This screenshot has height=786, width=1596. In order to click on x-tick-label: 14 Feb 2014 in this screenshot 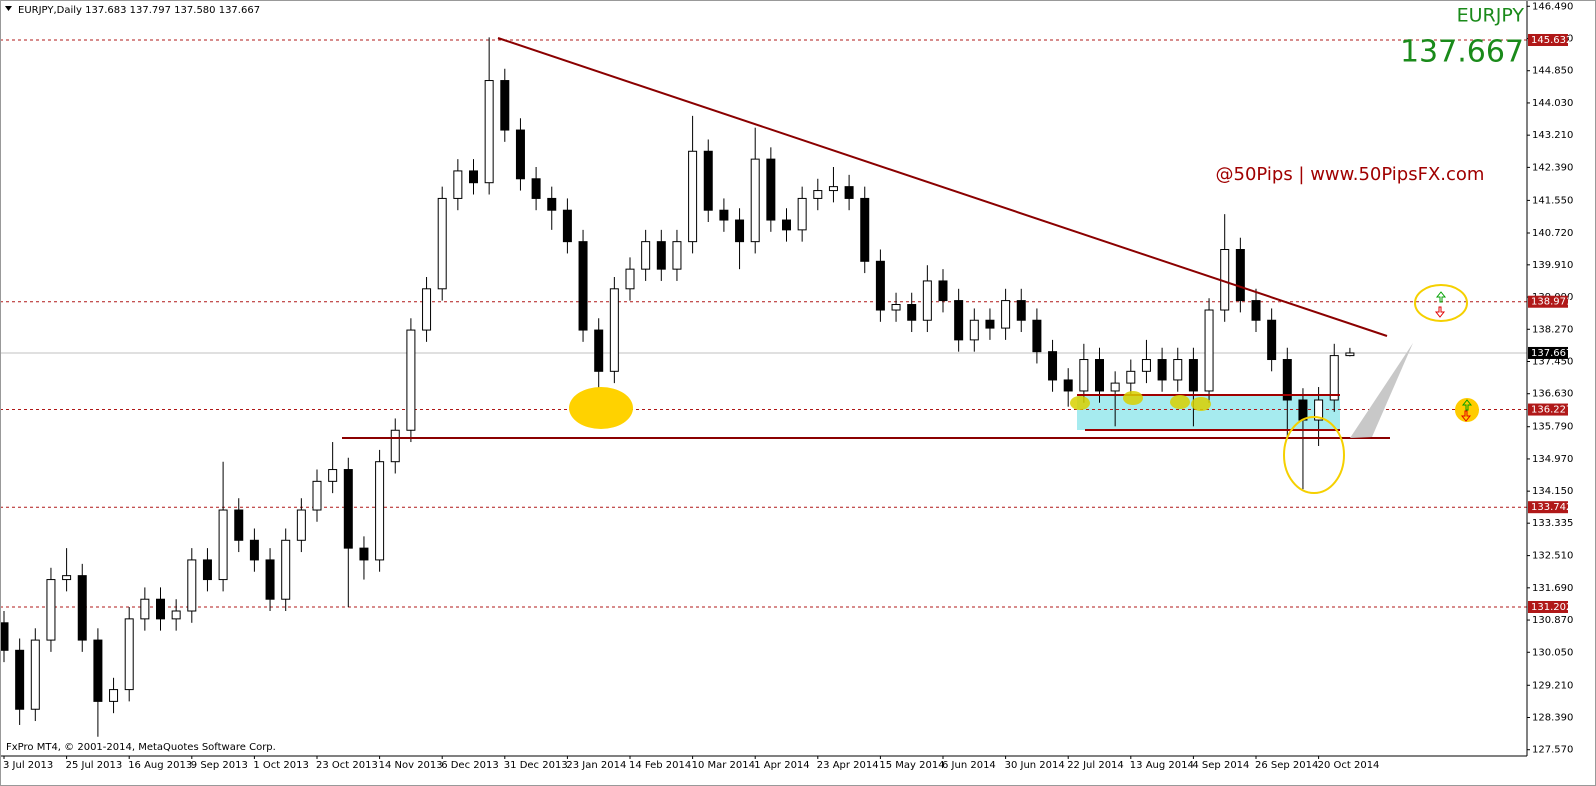, I will do `click(660, 765)`.